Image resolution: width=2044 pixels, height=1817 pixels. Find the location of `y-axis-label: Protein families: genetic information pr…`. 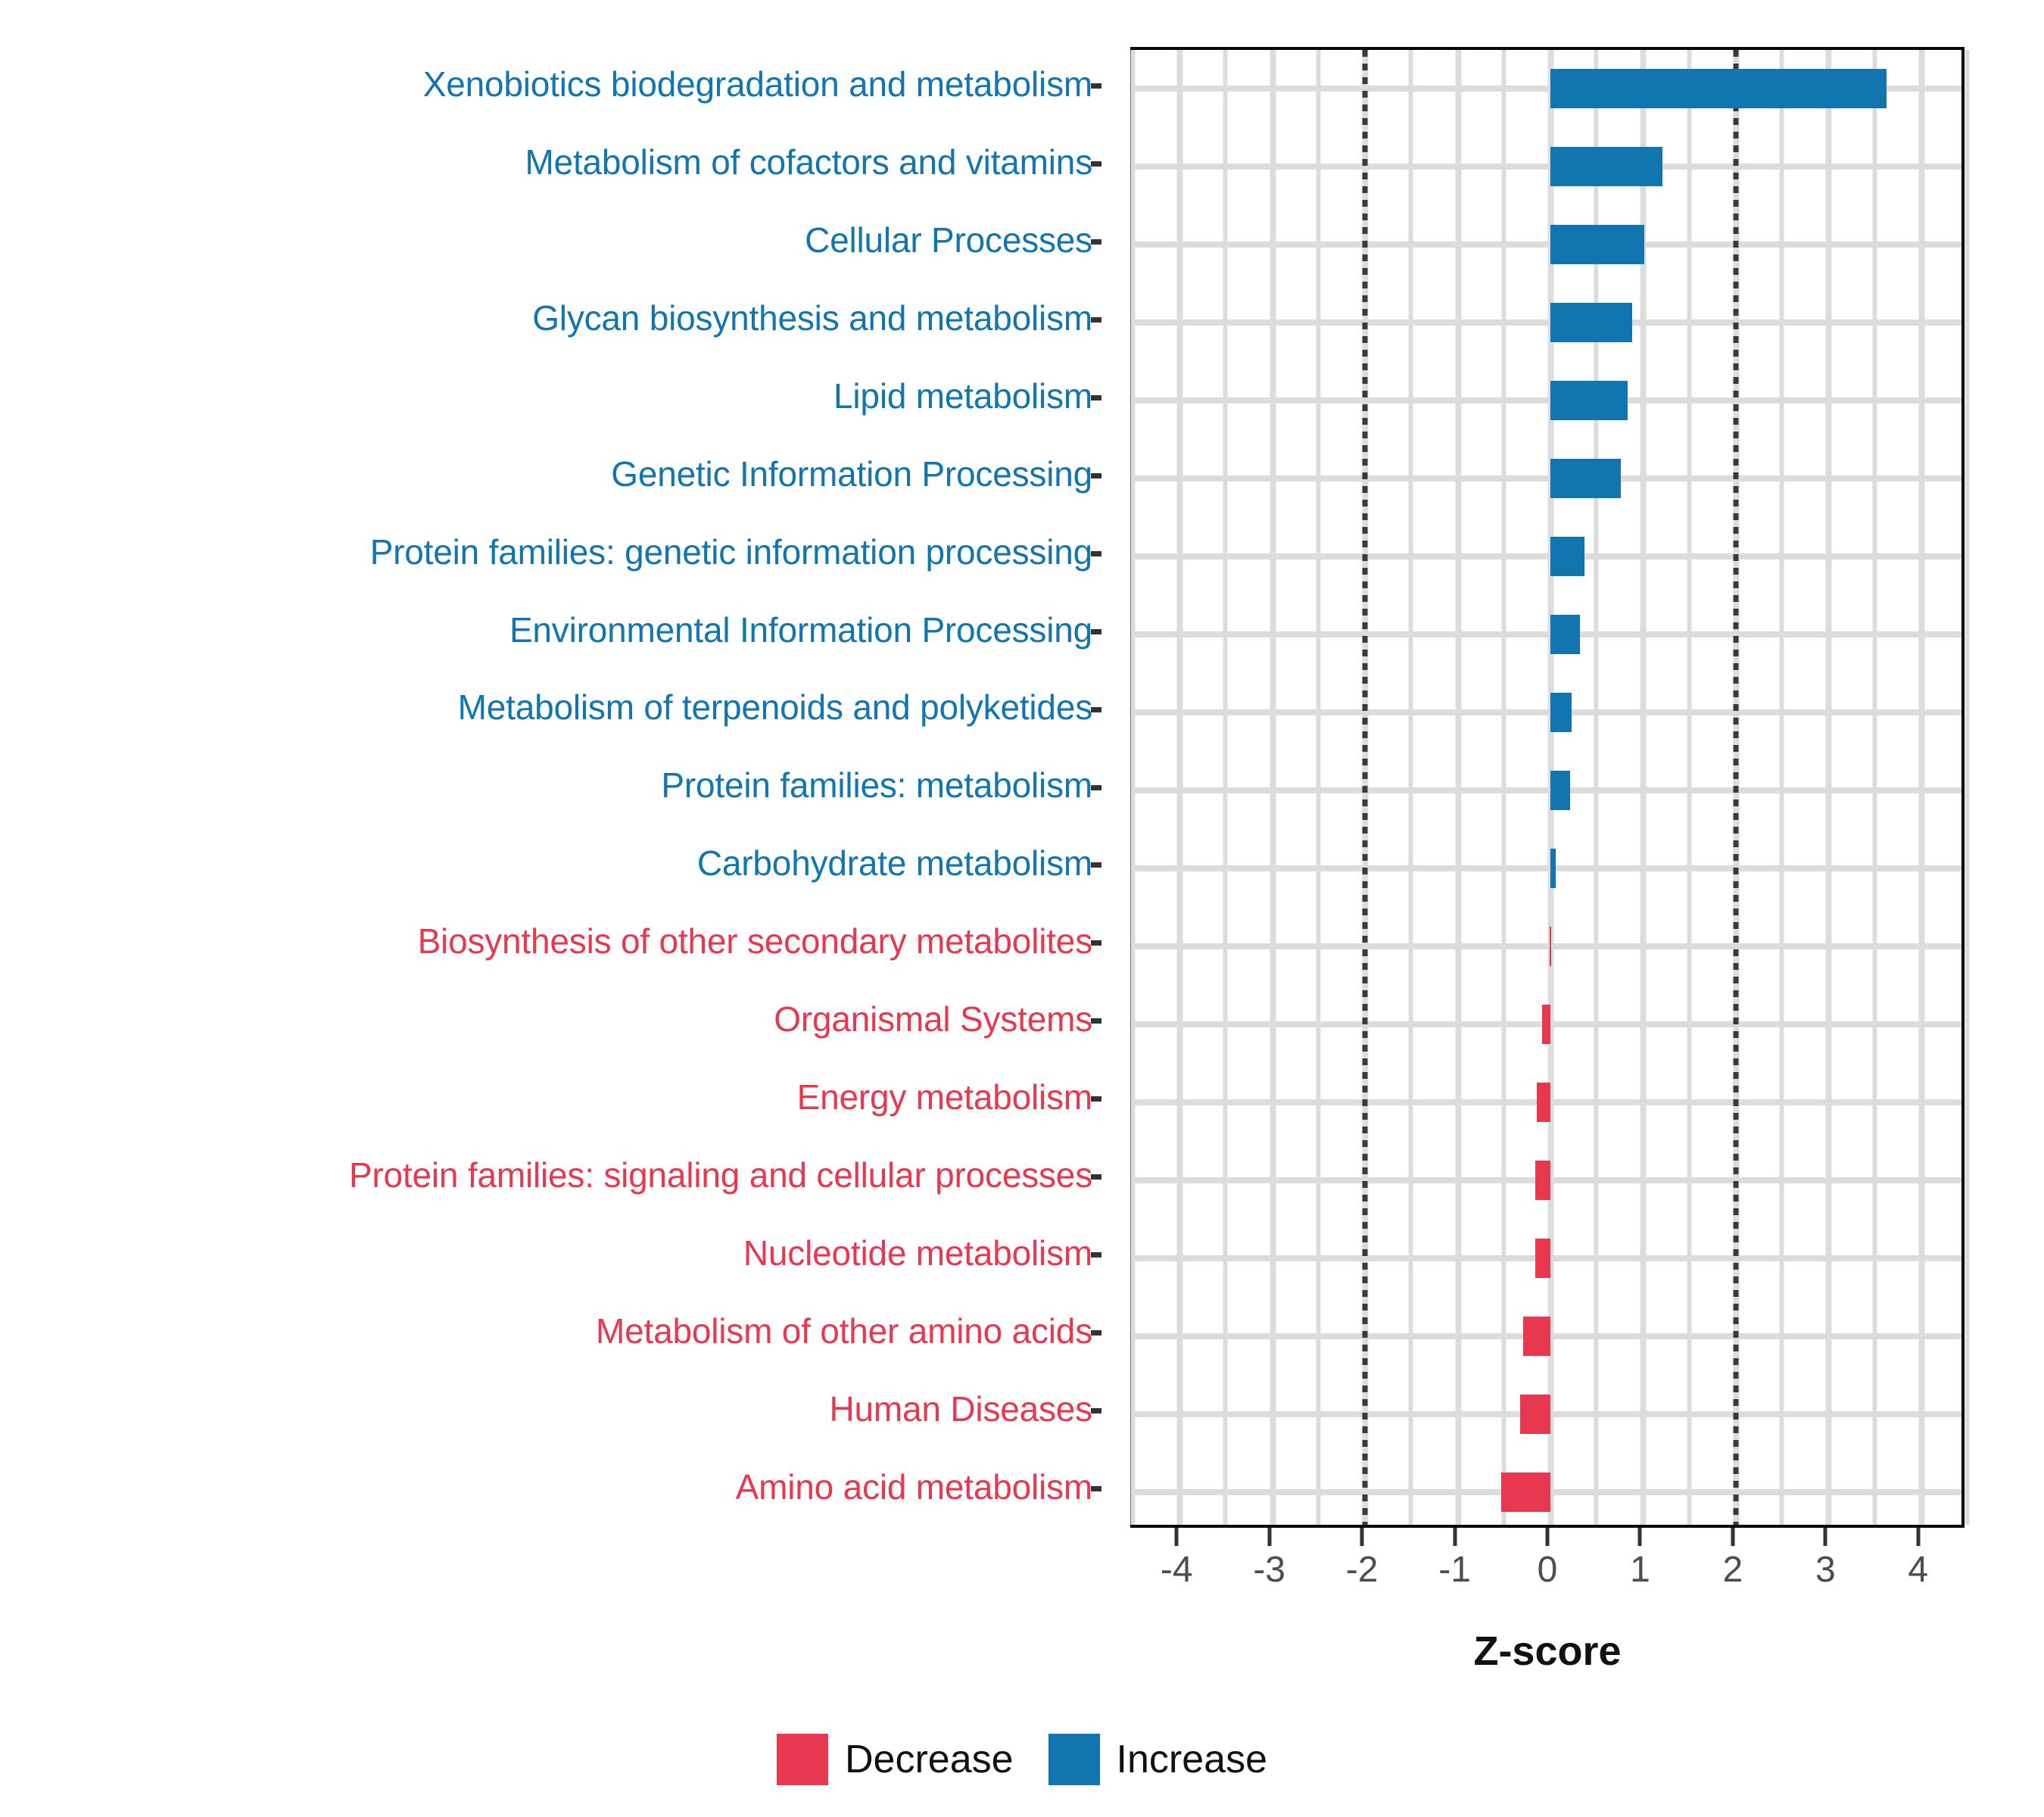

y-axis-label: Protein families: genetic information pr… is located at coordinates (731, 551).